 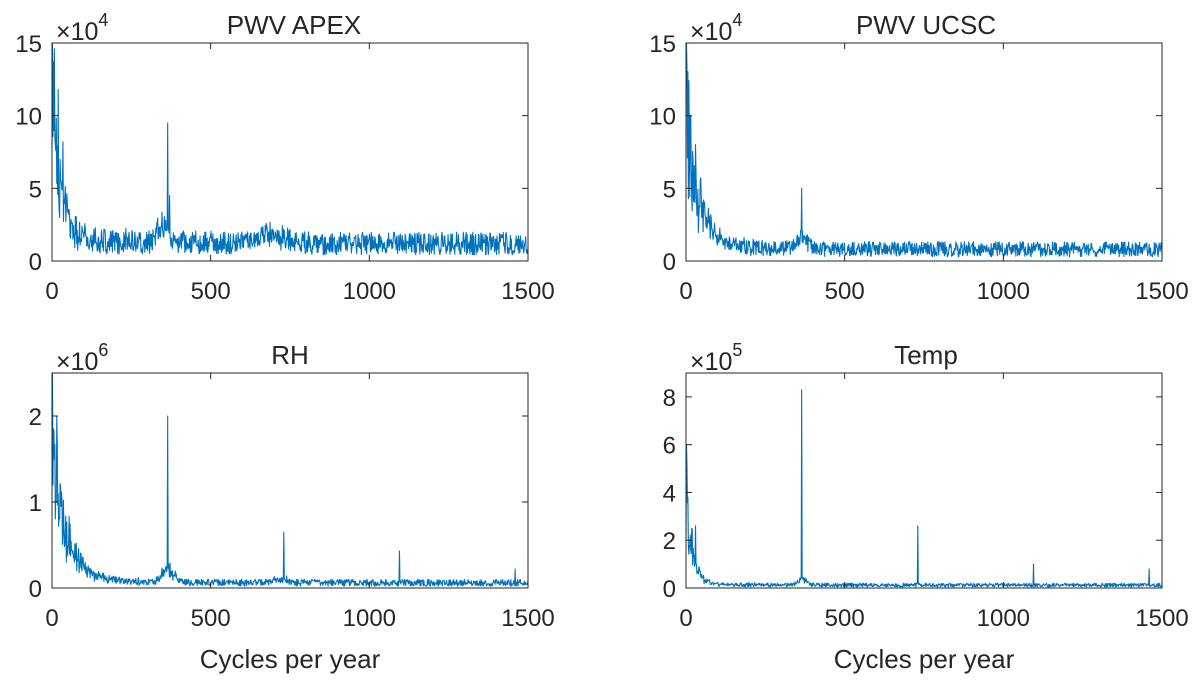 What do you see at coordinates (35, 503) in the screenshot?
I see `y-tick-label: 1` at bounding box center [35, 503].